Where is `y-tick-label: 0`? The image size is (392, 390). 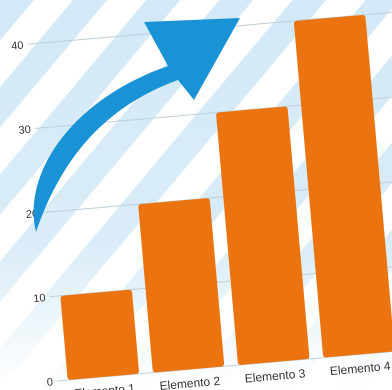 y-tick-label: 0 is located at coordinates (49, 382).